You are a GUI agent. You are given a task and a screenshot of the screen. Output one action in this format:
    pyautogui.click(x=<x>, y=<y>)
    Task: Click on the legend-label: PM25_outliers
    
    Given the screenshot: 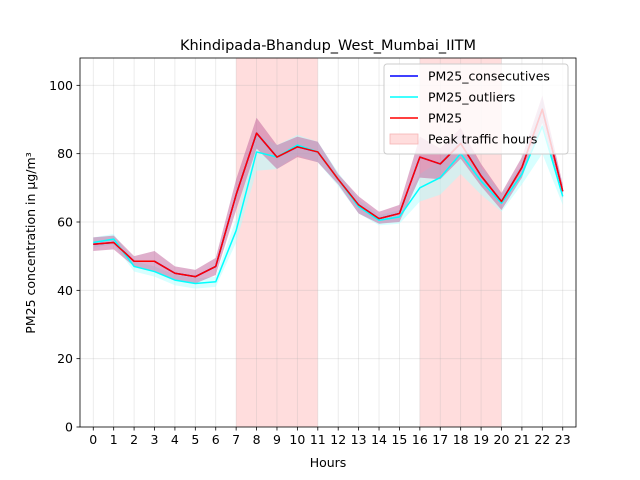 What is the action you would take?
    pyautogui.click(x=471, y=97)
    